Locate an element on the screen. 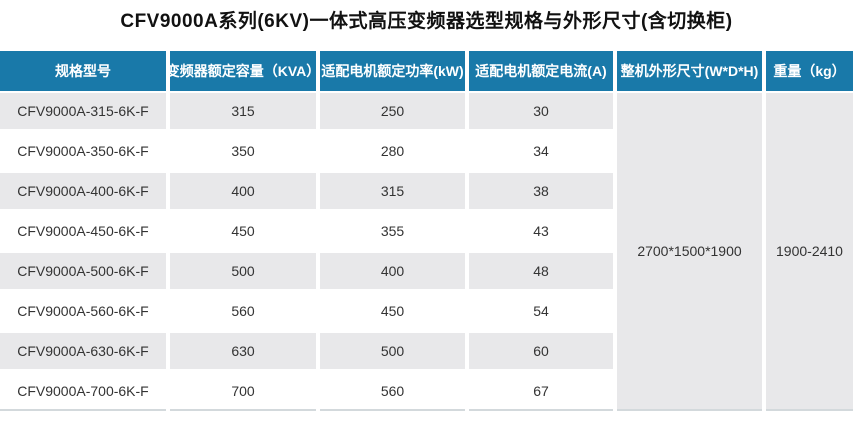 The image size is (853, 421). col-header-dimensions: 整机外形尺寸(W*D*H) is located at coordinates (689, 71).